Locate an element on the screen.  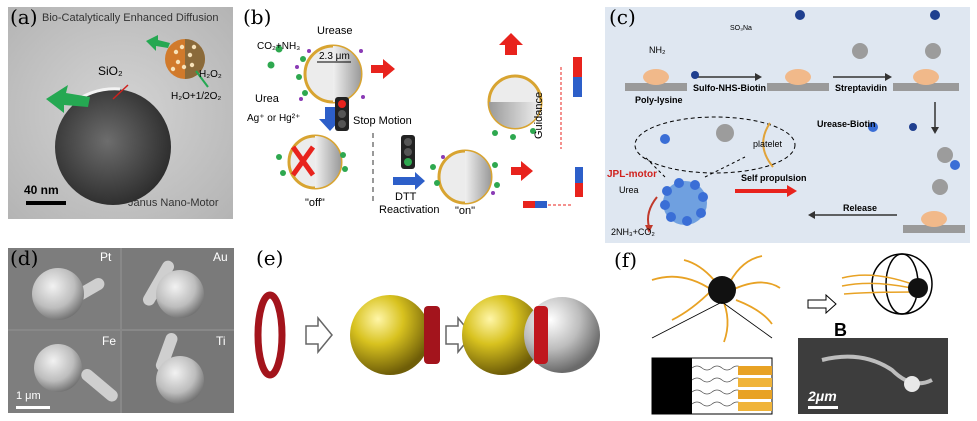
stop-label: Stop Motion is located at coordinates (382, 121).